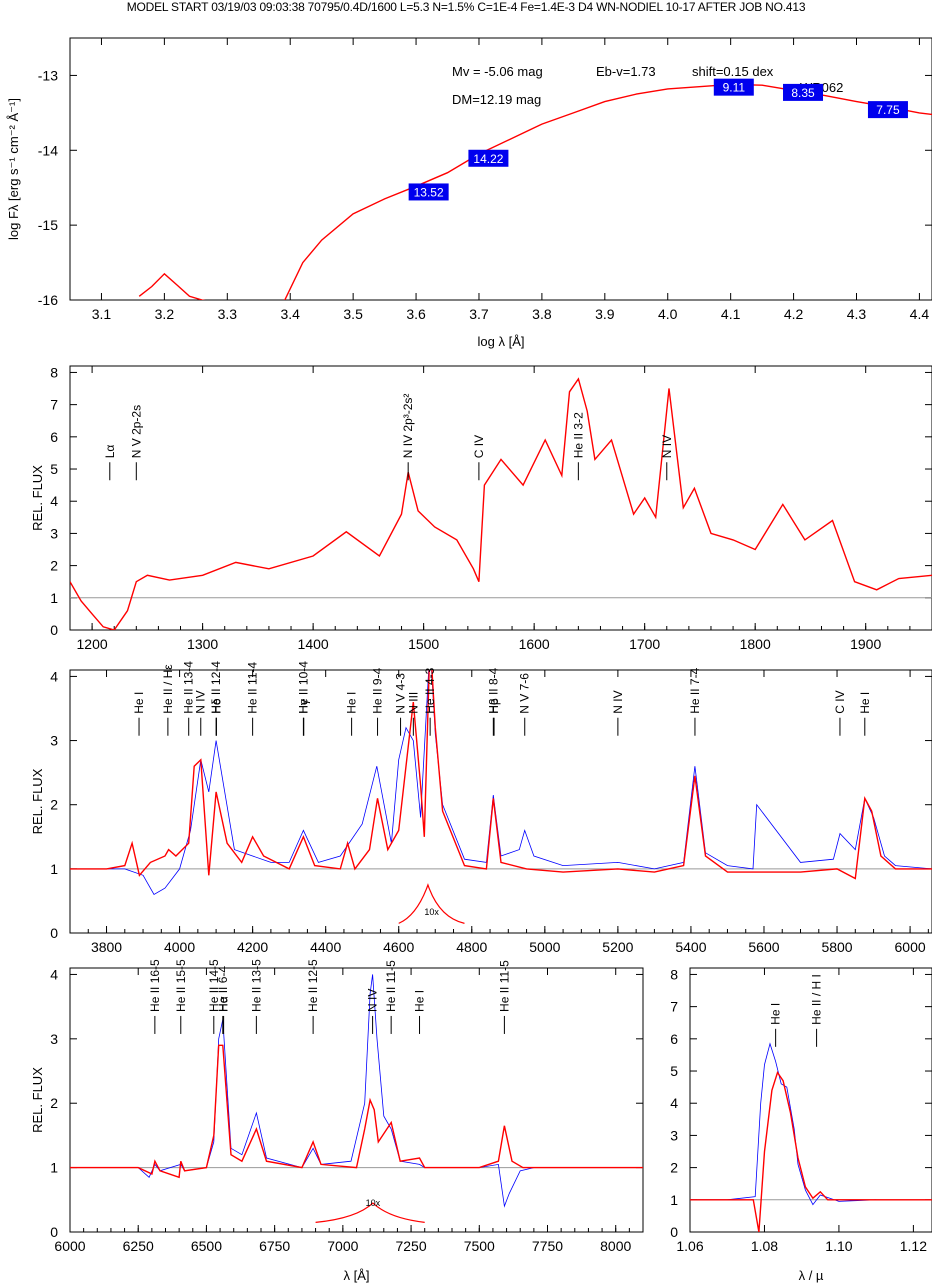 Image resolution: width=932 pixels, height=1283 pixels. Describe the element at coordinates (155, 985) in the screenshot. I see `red-line-label: He II 16-5` at that location.